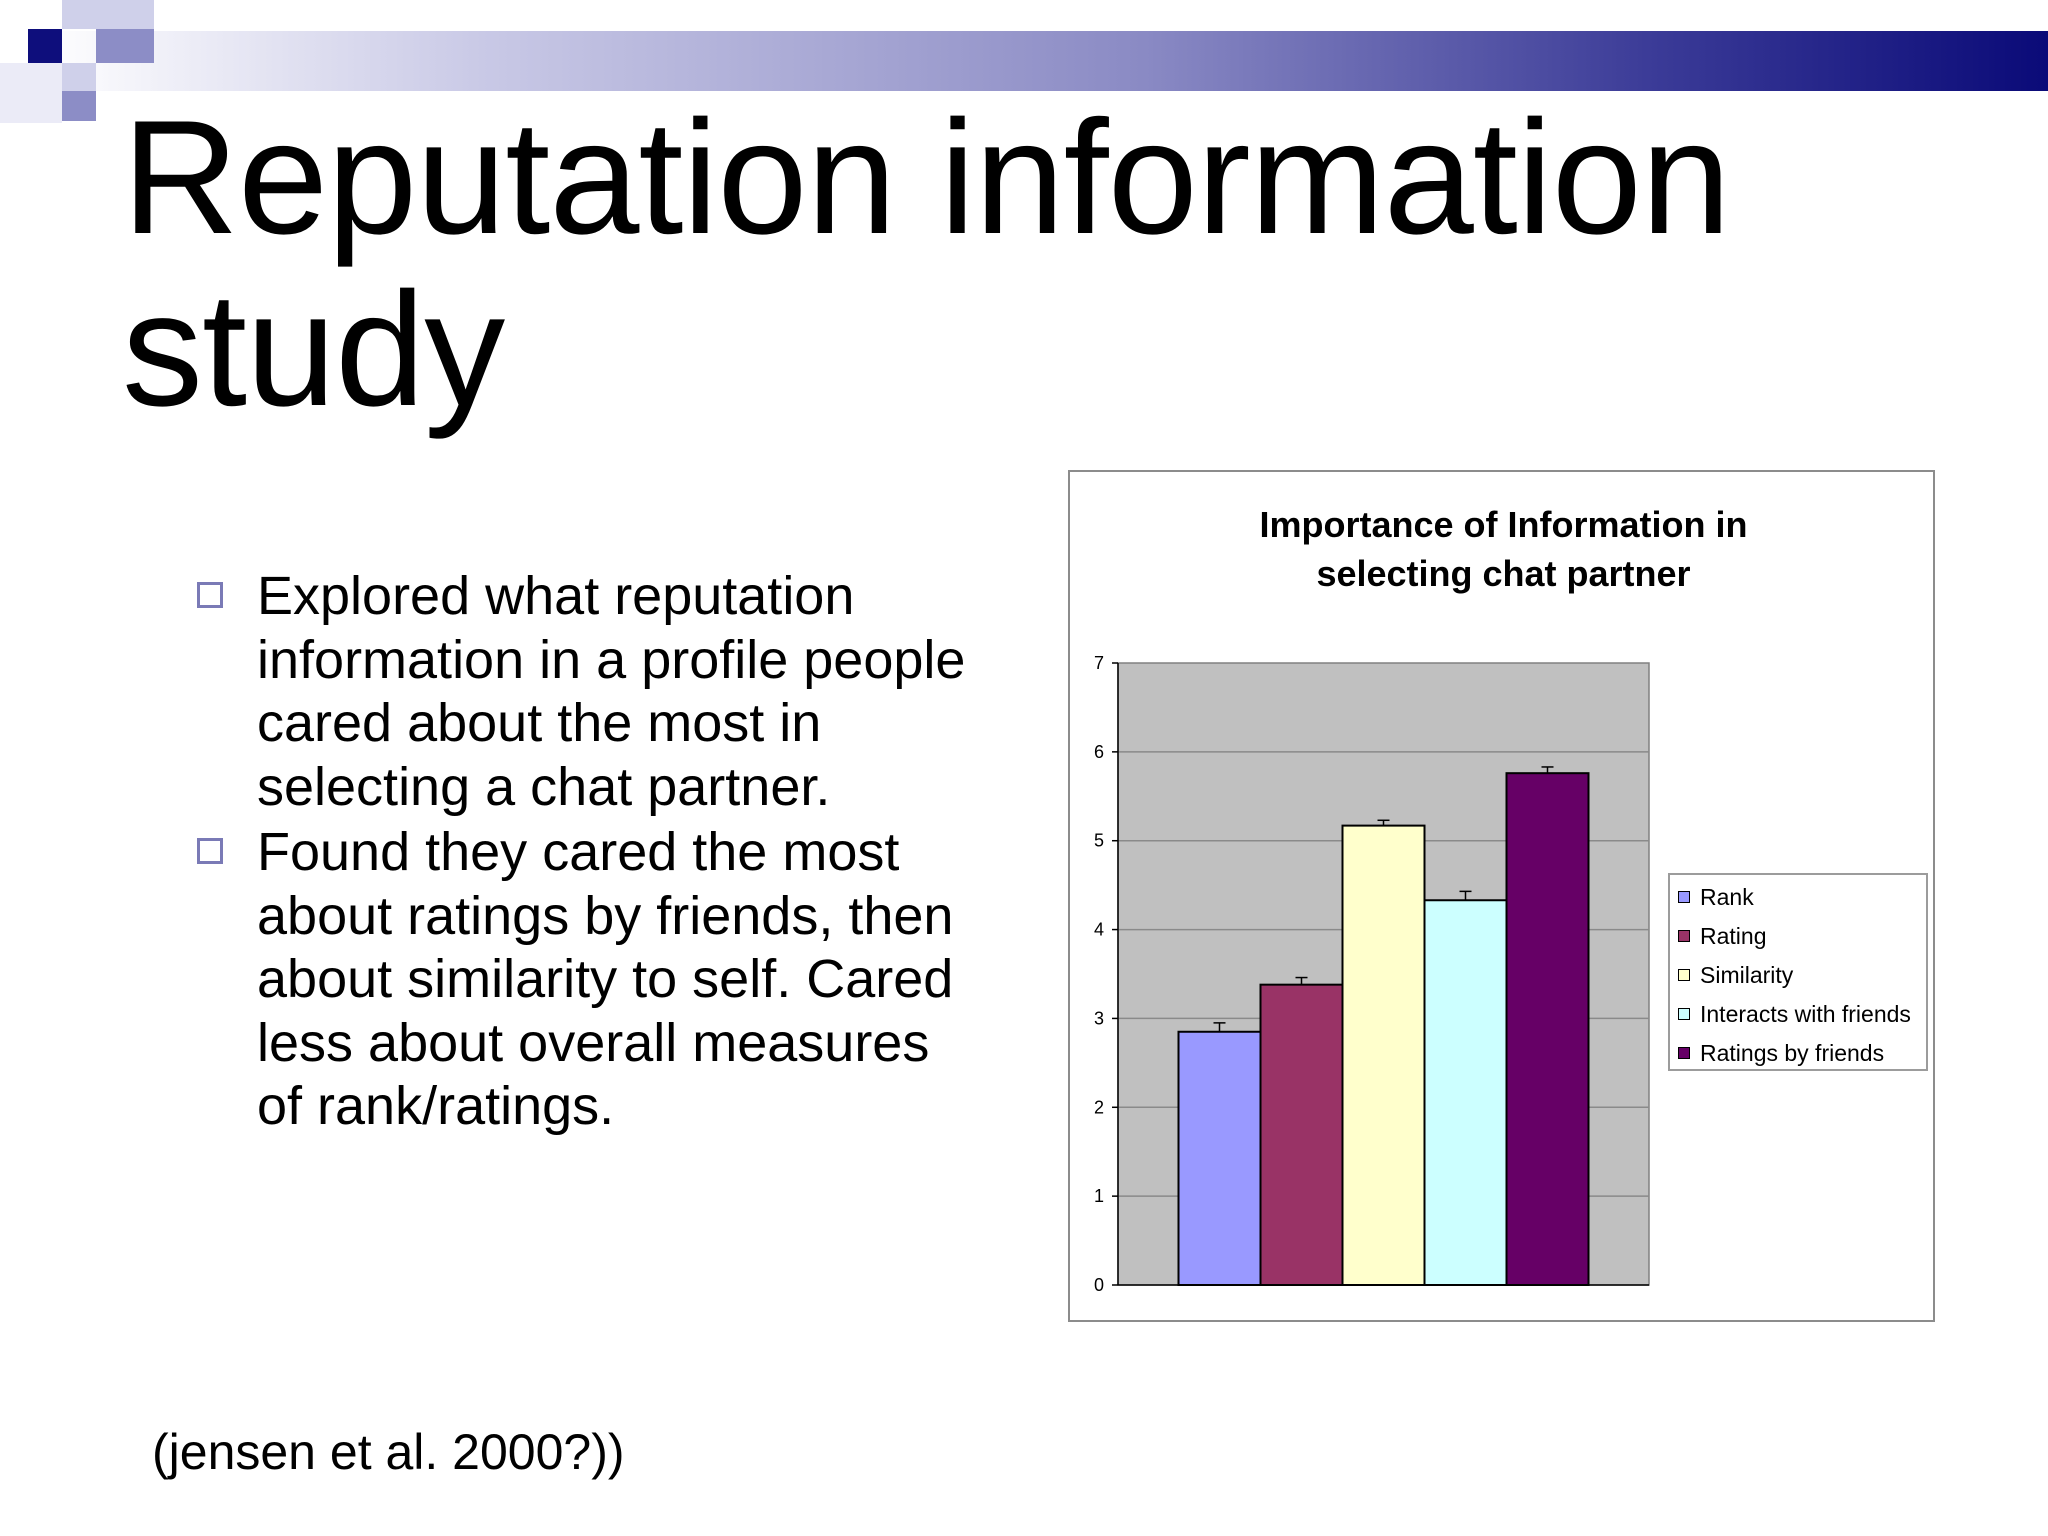 The height and width of the screenshot is (1536, 2048). What do you see at coordinates (1792, 1053) in the screenshot?
I see `legend-label: Ratings by friends` at bounding box center [1792, 1053].